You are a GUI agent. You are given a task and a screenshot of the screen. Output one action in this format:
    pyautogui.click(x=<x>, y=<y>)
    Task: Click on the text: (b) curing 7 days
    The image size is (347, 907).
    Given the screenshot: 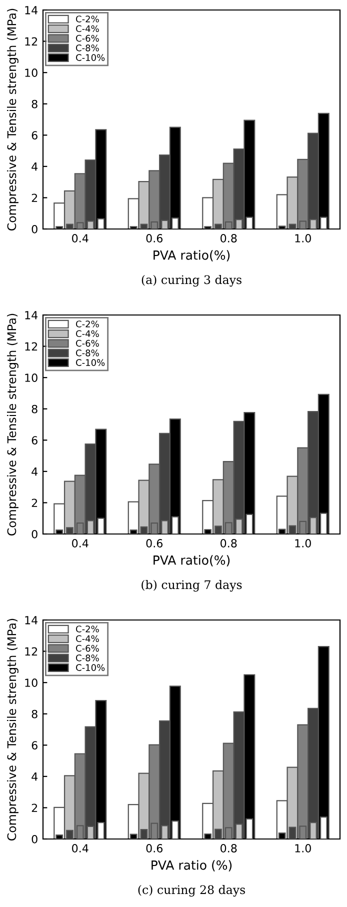 What is the action you would take?
    pyautogui.click(x=192, y=586)
    